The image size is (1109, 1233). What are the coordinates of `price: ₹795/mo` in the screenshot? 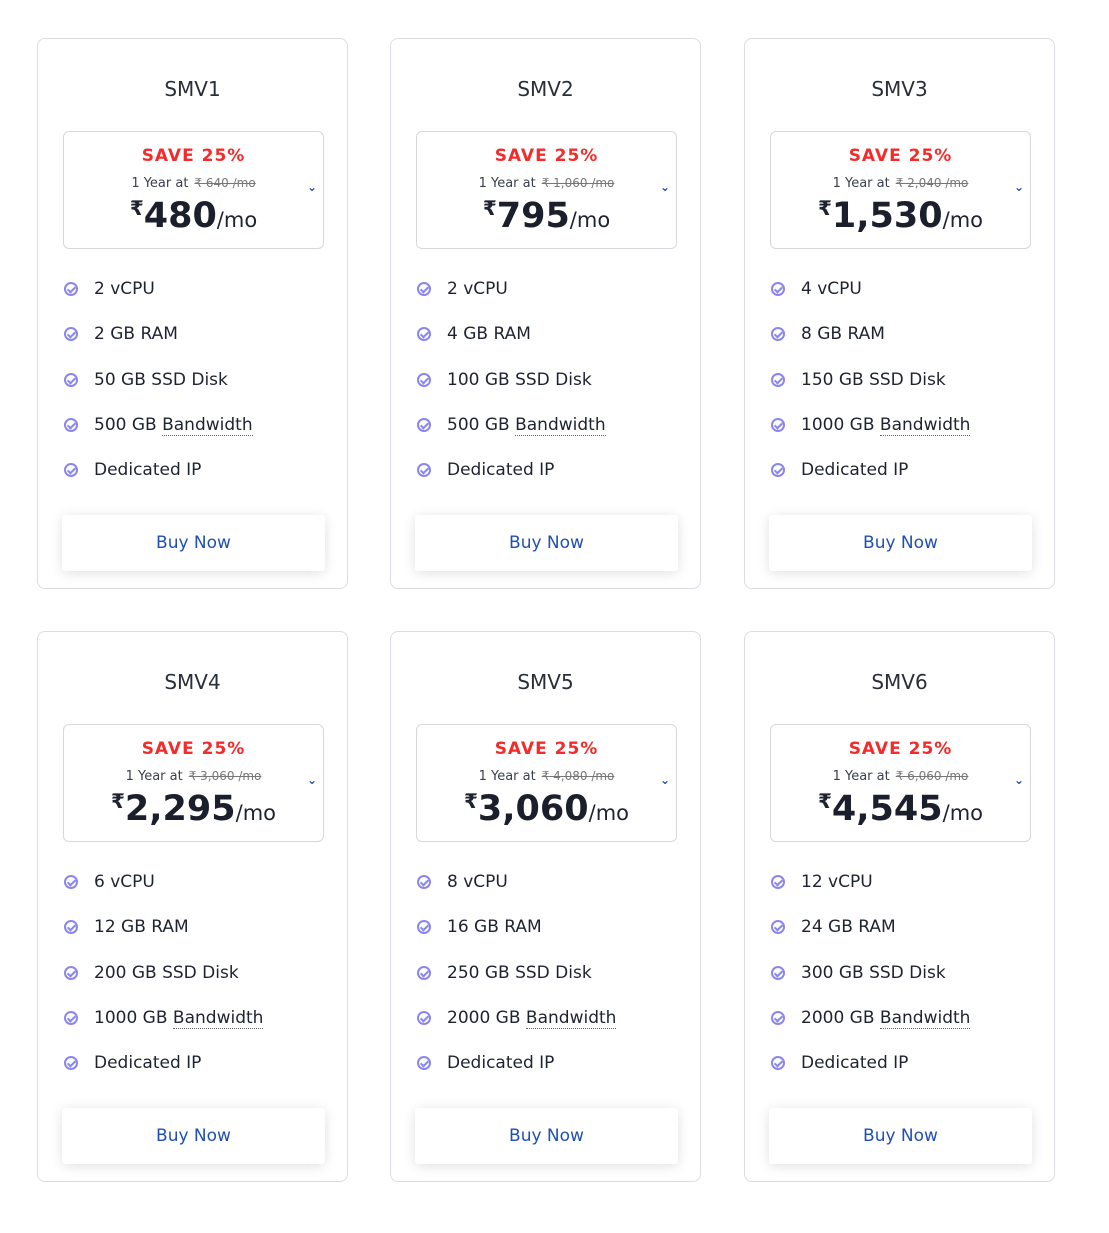 It's located at (546, 216).